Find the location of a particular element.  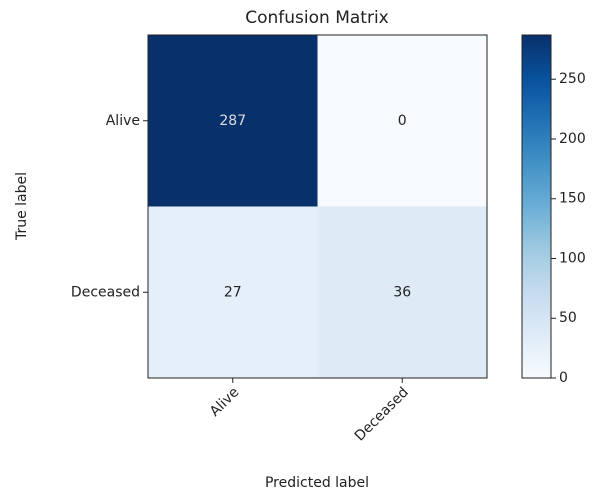

y-tick-label: Alive is located at coordinates (123, 121).